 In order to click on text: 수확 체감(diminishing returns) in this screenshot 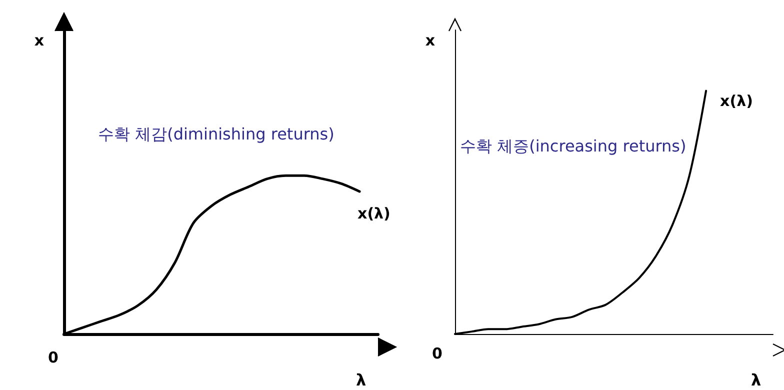, I will do `click(216, 134)`.